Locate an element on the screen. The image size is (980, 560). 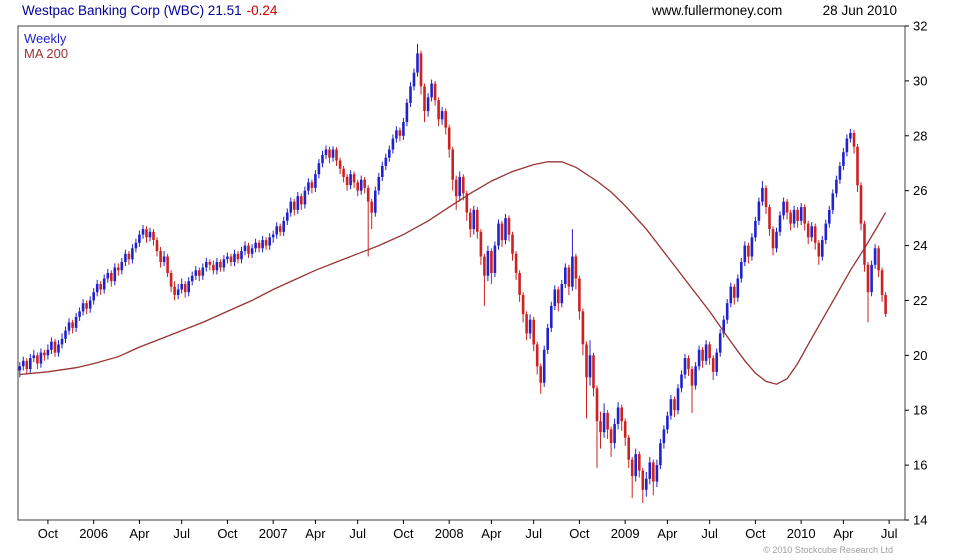
y-axis-label: 24 is located at coordinates (920, 245).